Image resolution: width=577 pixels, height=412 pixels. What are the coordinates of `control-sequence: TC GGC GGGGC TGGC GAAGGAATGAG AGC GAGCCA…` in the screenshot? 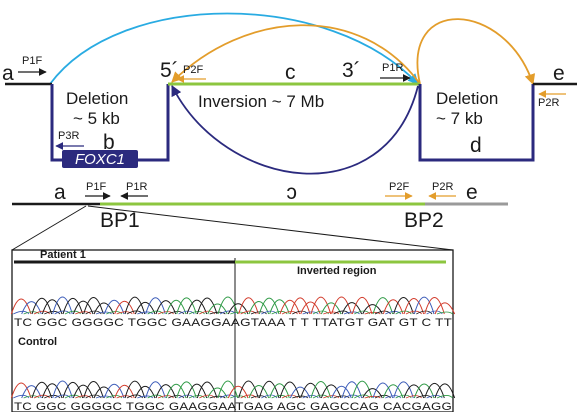 It's located at (233, 406).